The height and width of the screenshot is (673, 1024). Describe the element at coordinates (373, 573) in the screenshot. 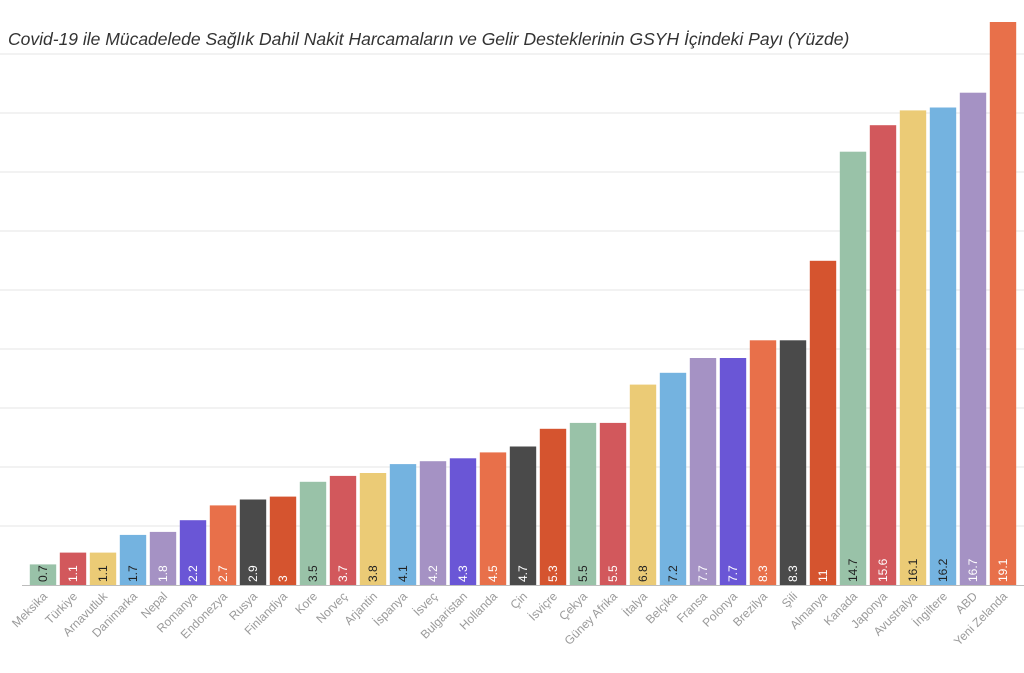

I see `bar-value-label: 3.8` at that location.